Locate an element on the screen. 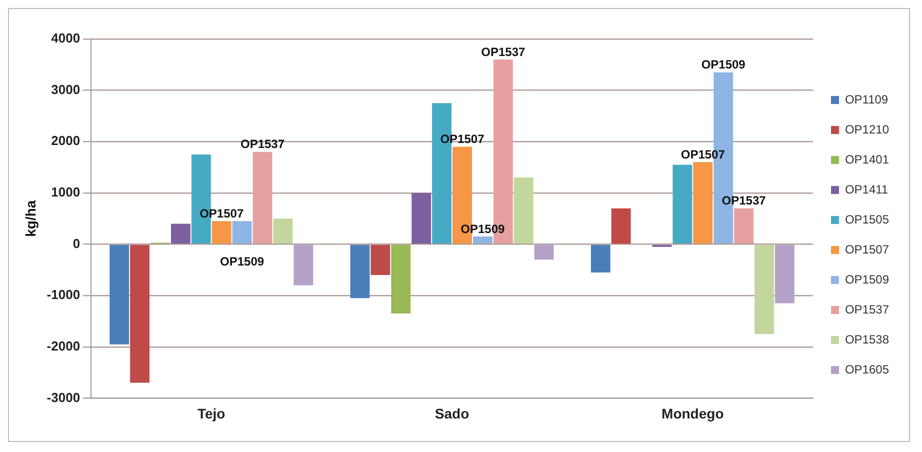 The height and width of the screenshot is (452, 922). x-tick-label: Mondego is located at coordinates (693, 413).